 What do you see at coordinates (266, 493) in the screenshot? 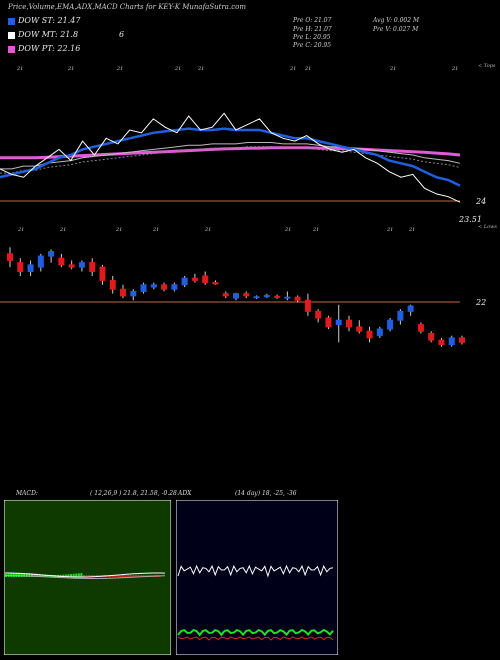
I see `adx-params: (14 day) 18, -25, -36` at bounding box center [266, 493].